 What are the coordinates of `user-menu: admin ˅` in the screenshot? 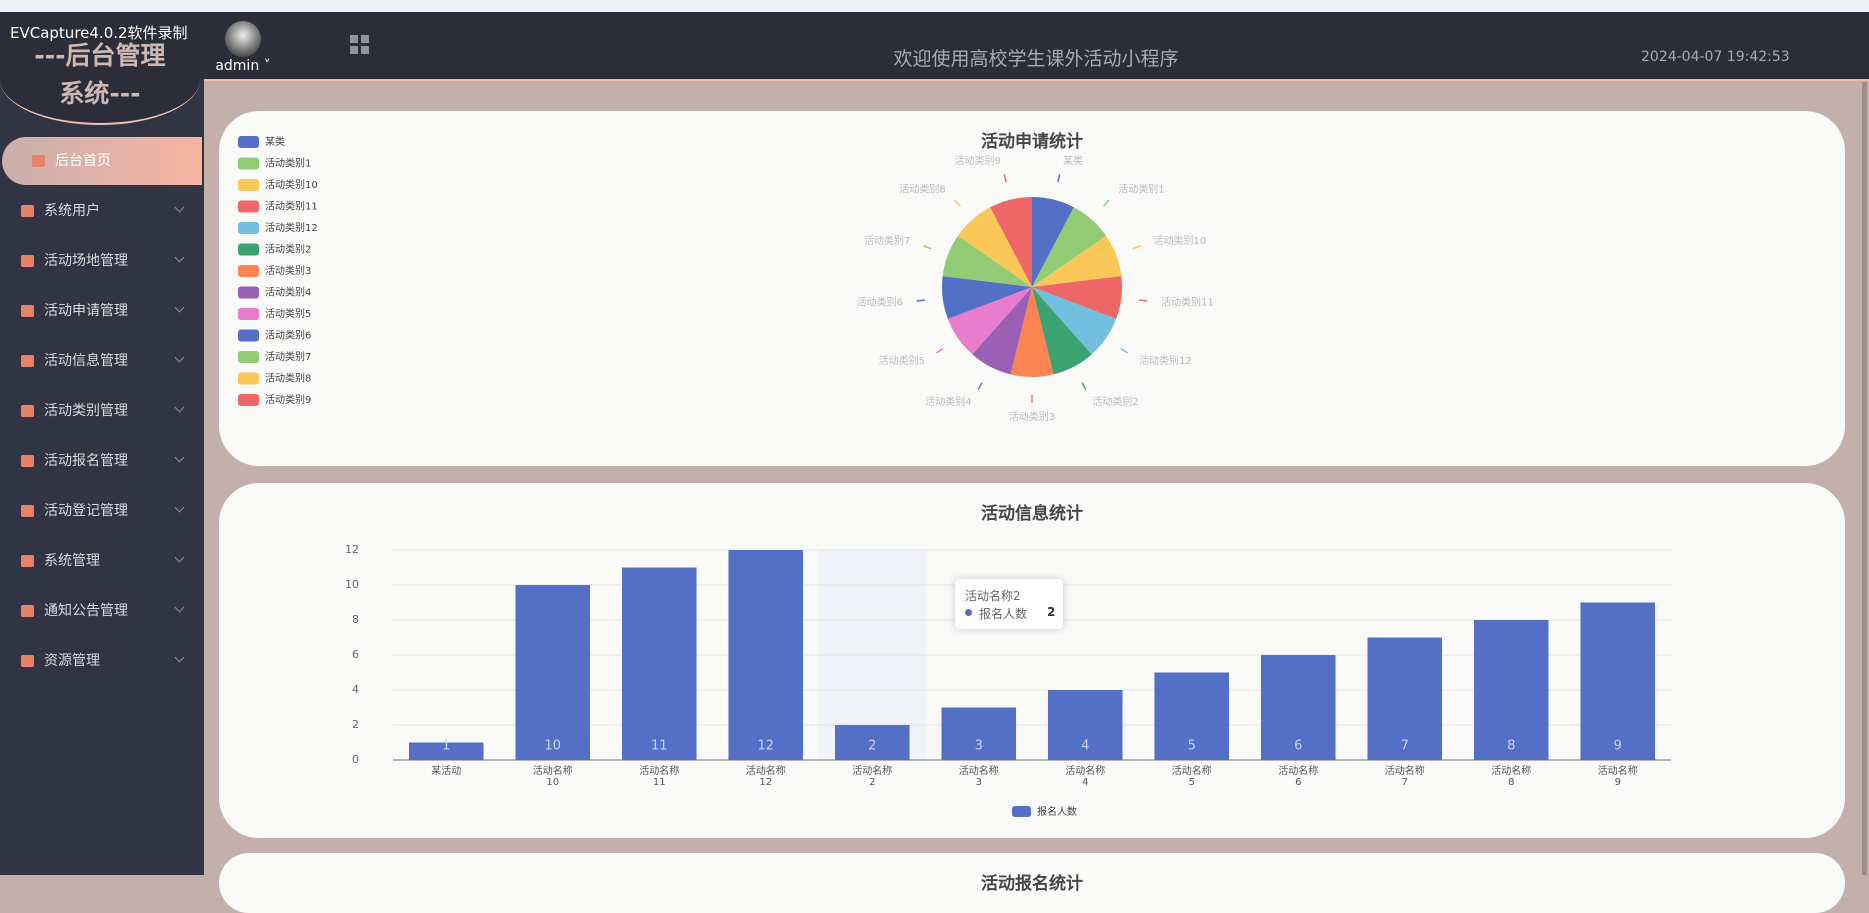 It's located at (243, 66).